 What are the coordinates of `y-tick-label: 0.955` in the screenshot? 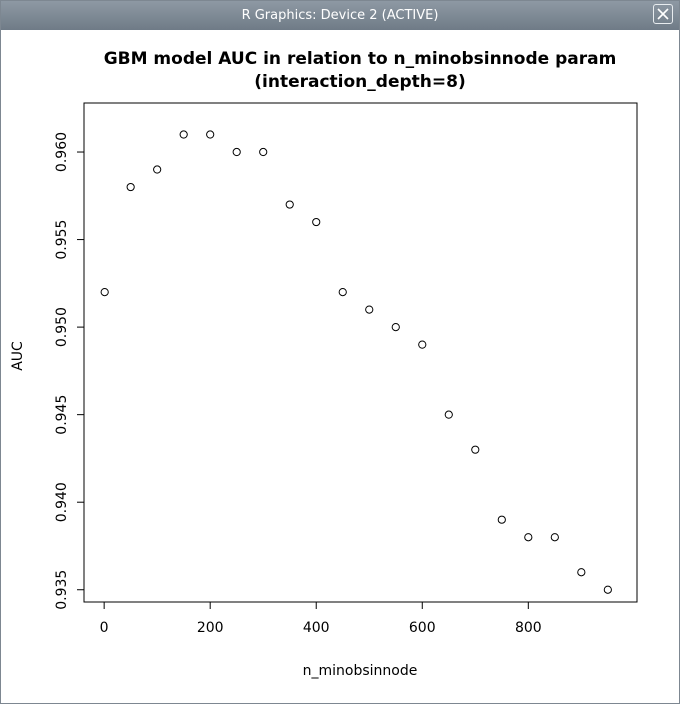 It's located at (62, 240).